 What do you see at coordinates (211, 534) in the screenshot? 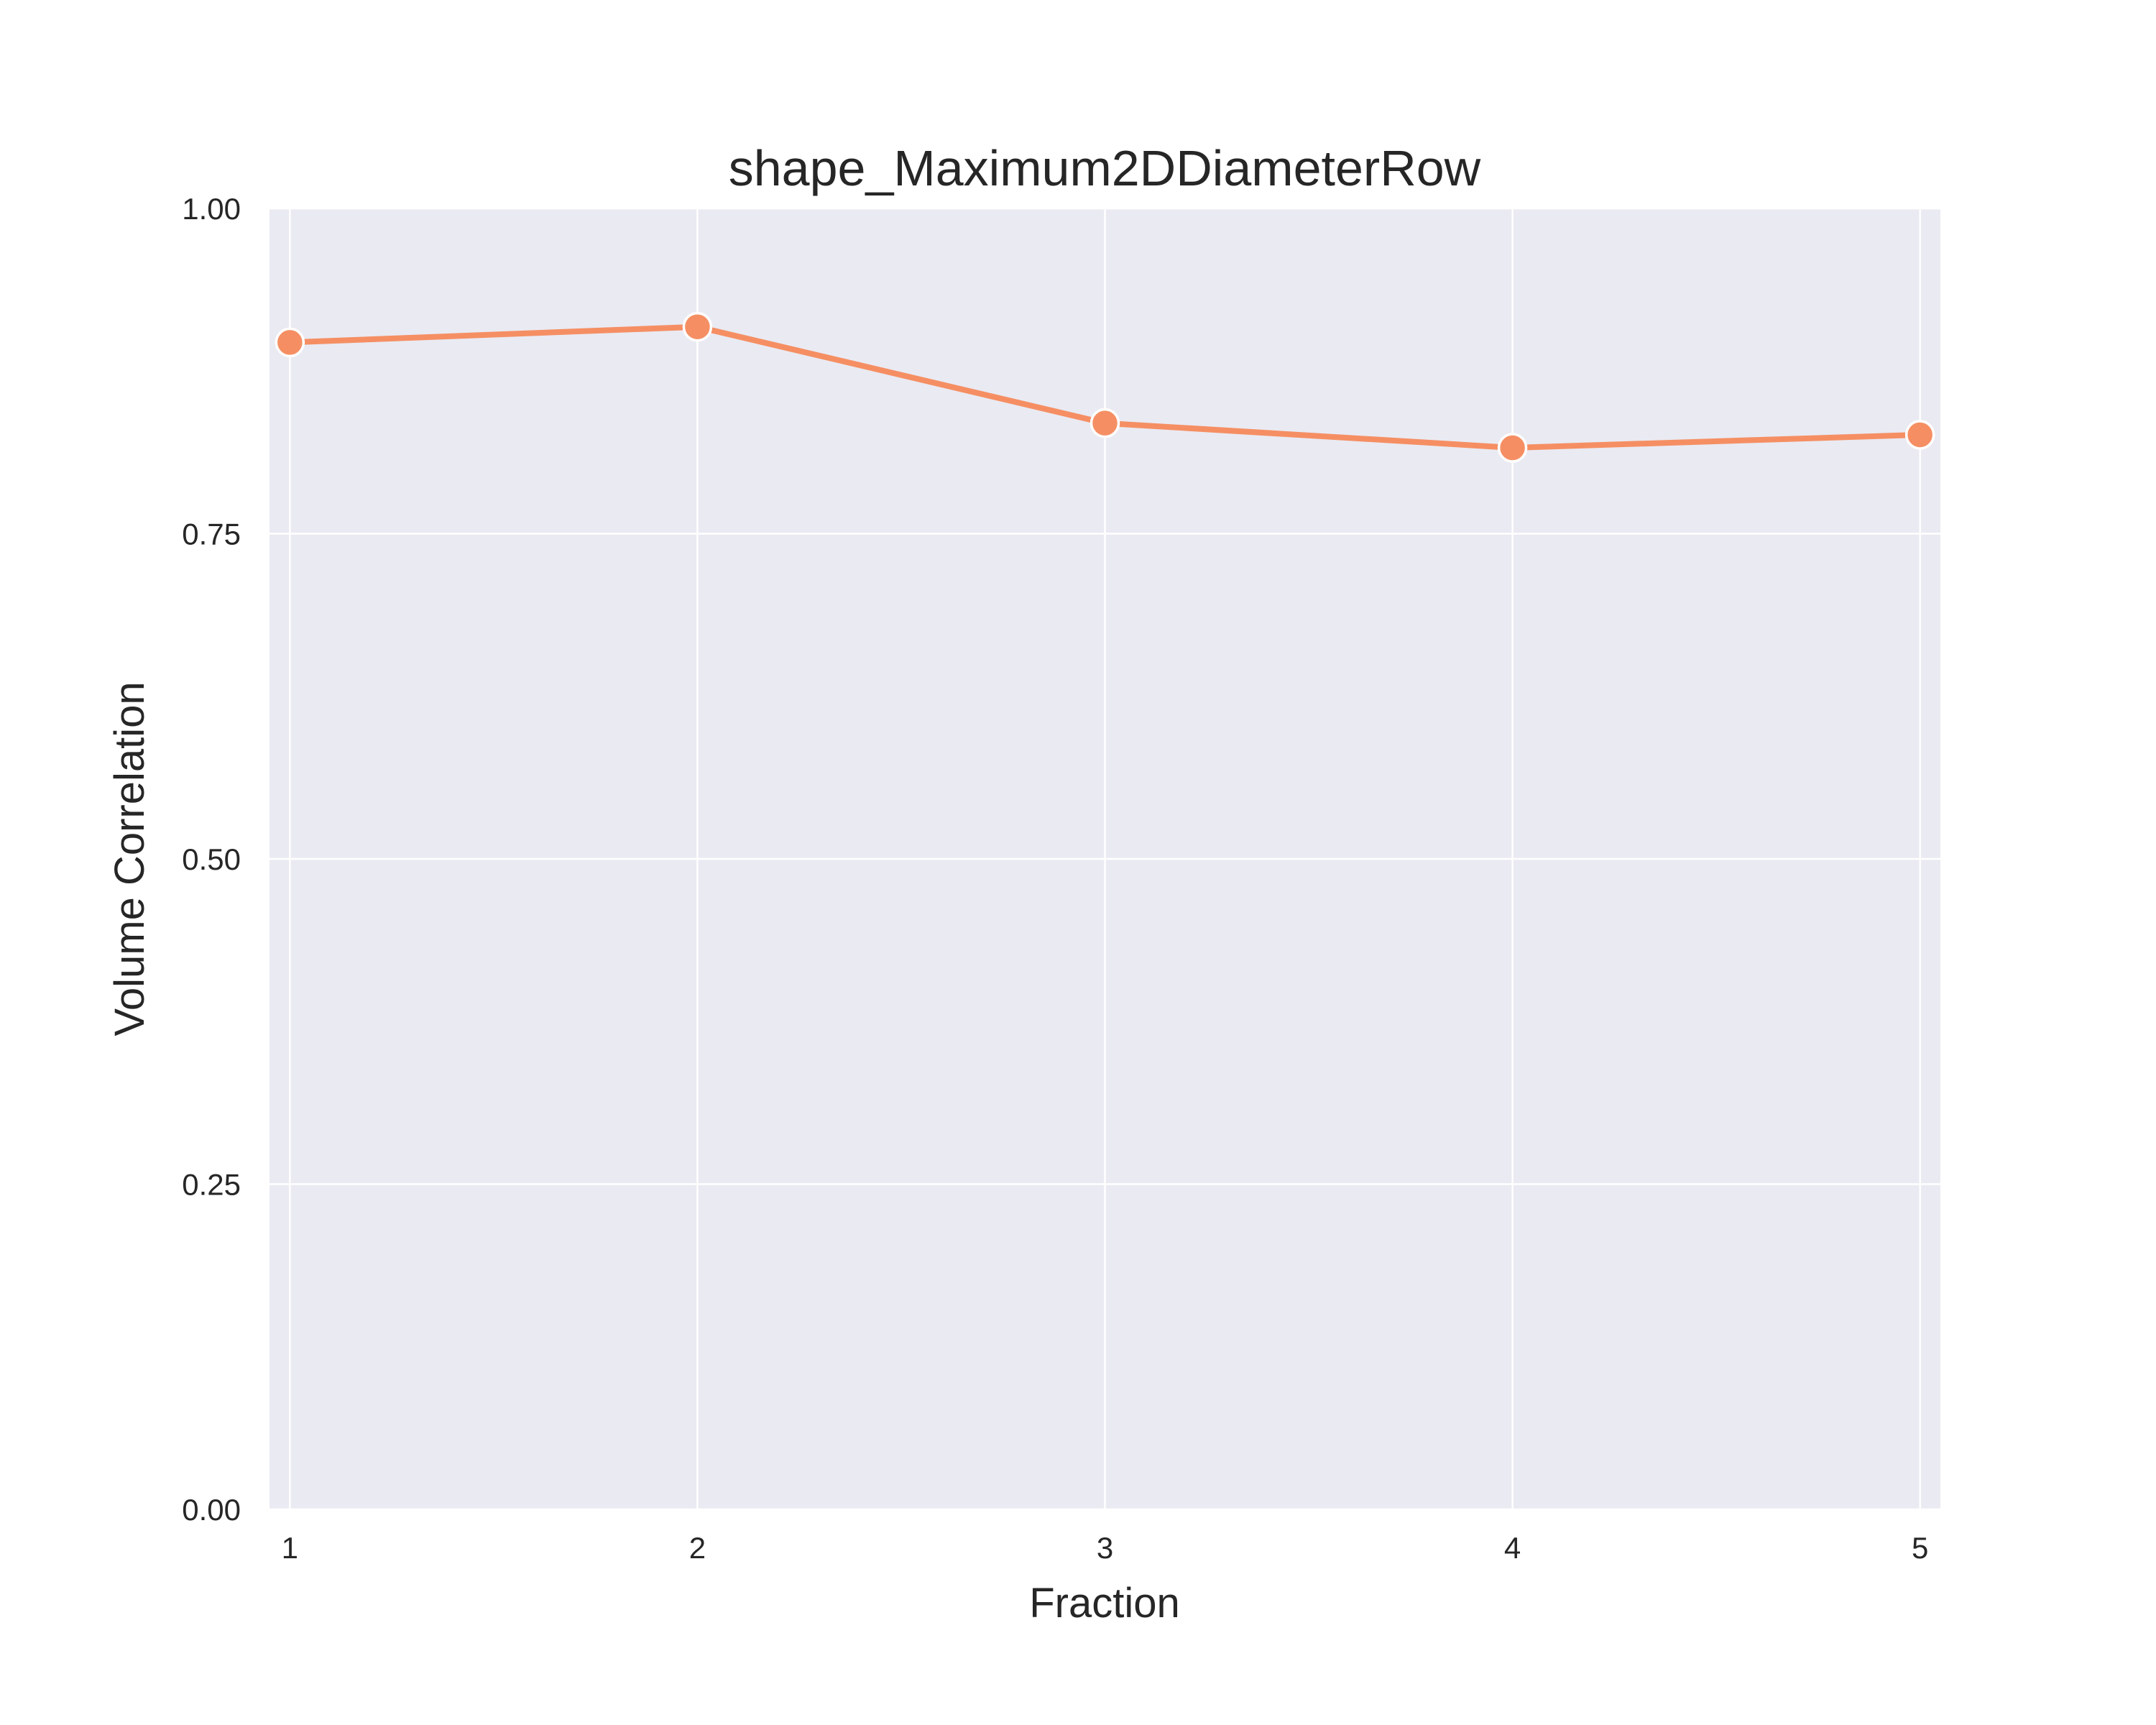
I see `y-tick-label: 0.75` at bounding box center [211, 534].